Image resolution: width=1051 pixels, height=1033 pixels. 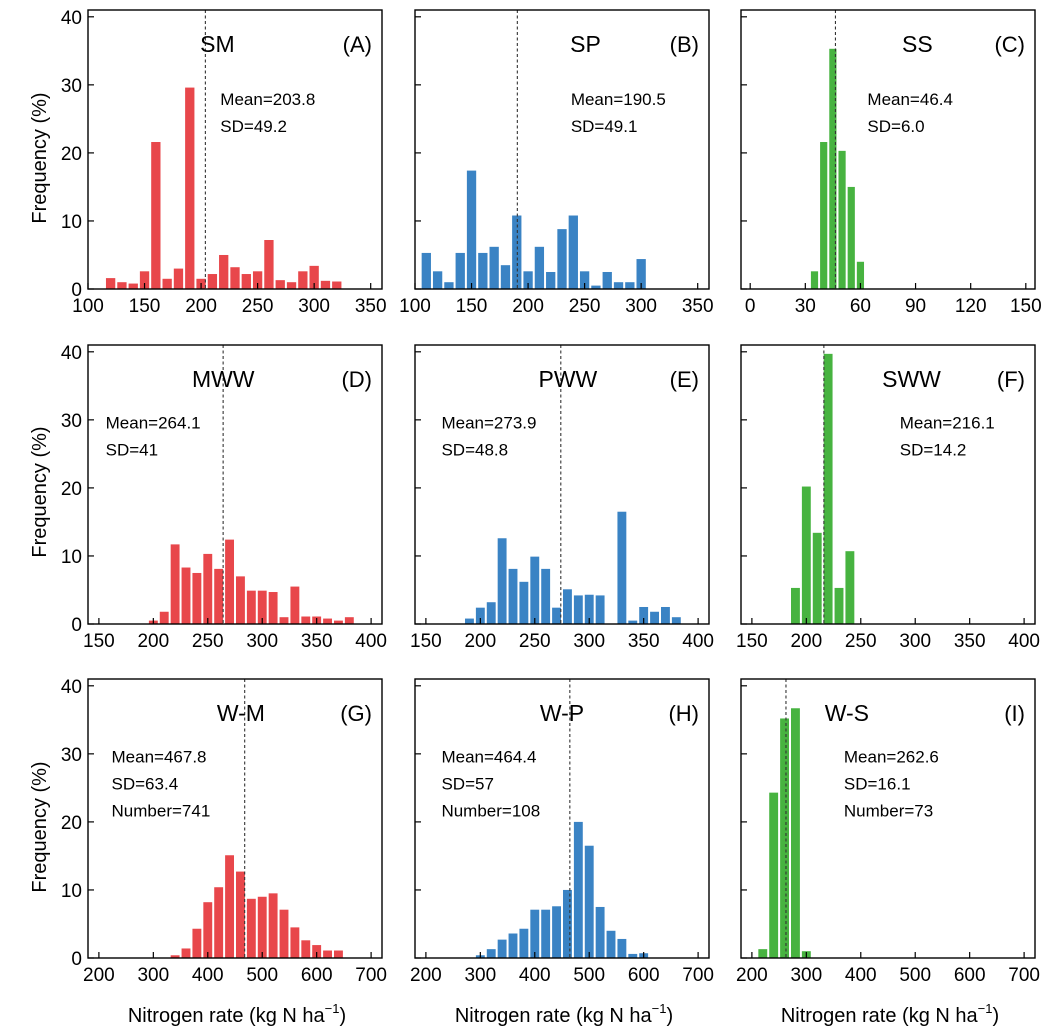 I want to click on stat-line: Mean=190.5, so click(x=618, y=99).